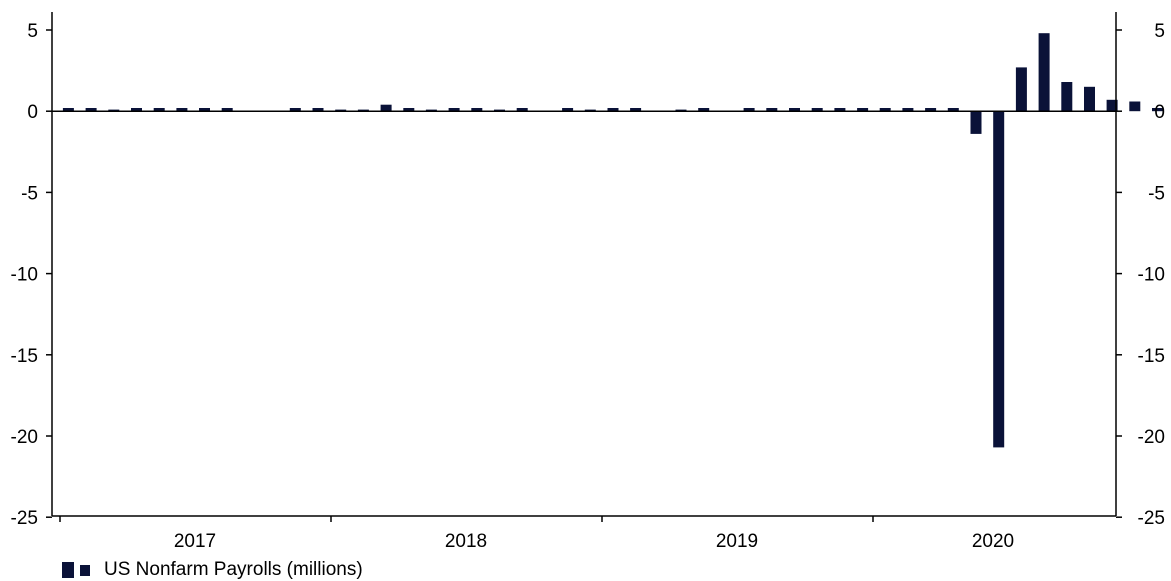 The image size is (1171, 581). Describe the element at coordinates (536, 534) in the screenshot. I see `x-axis-ticks: 2017 2018 2019 2020` at that location.